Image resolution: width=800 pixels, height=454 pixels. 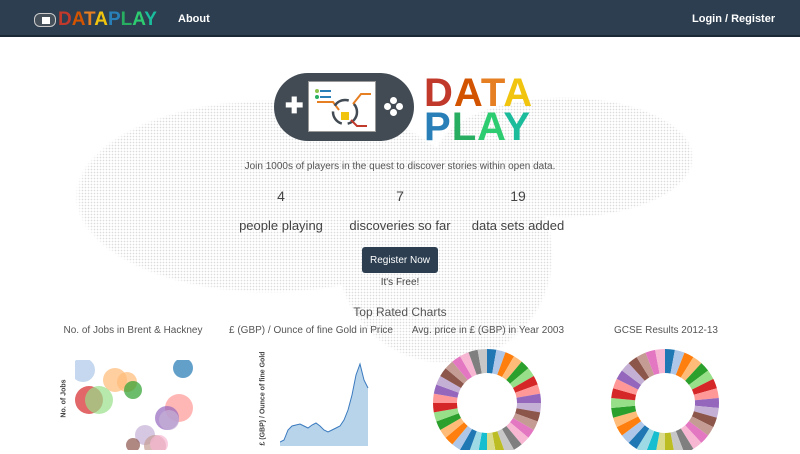 I want to click on avg-price-donut-thumbnail, so click(x=487, y=399).